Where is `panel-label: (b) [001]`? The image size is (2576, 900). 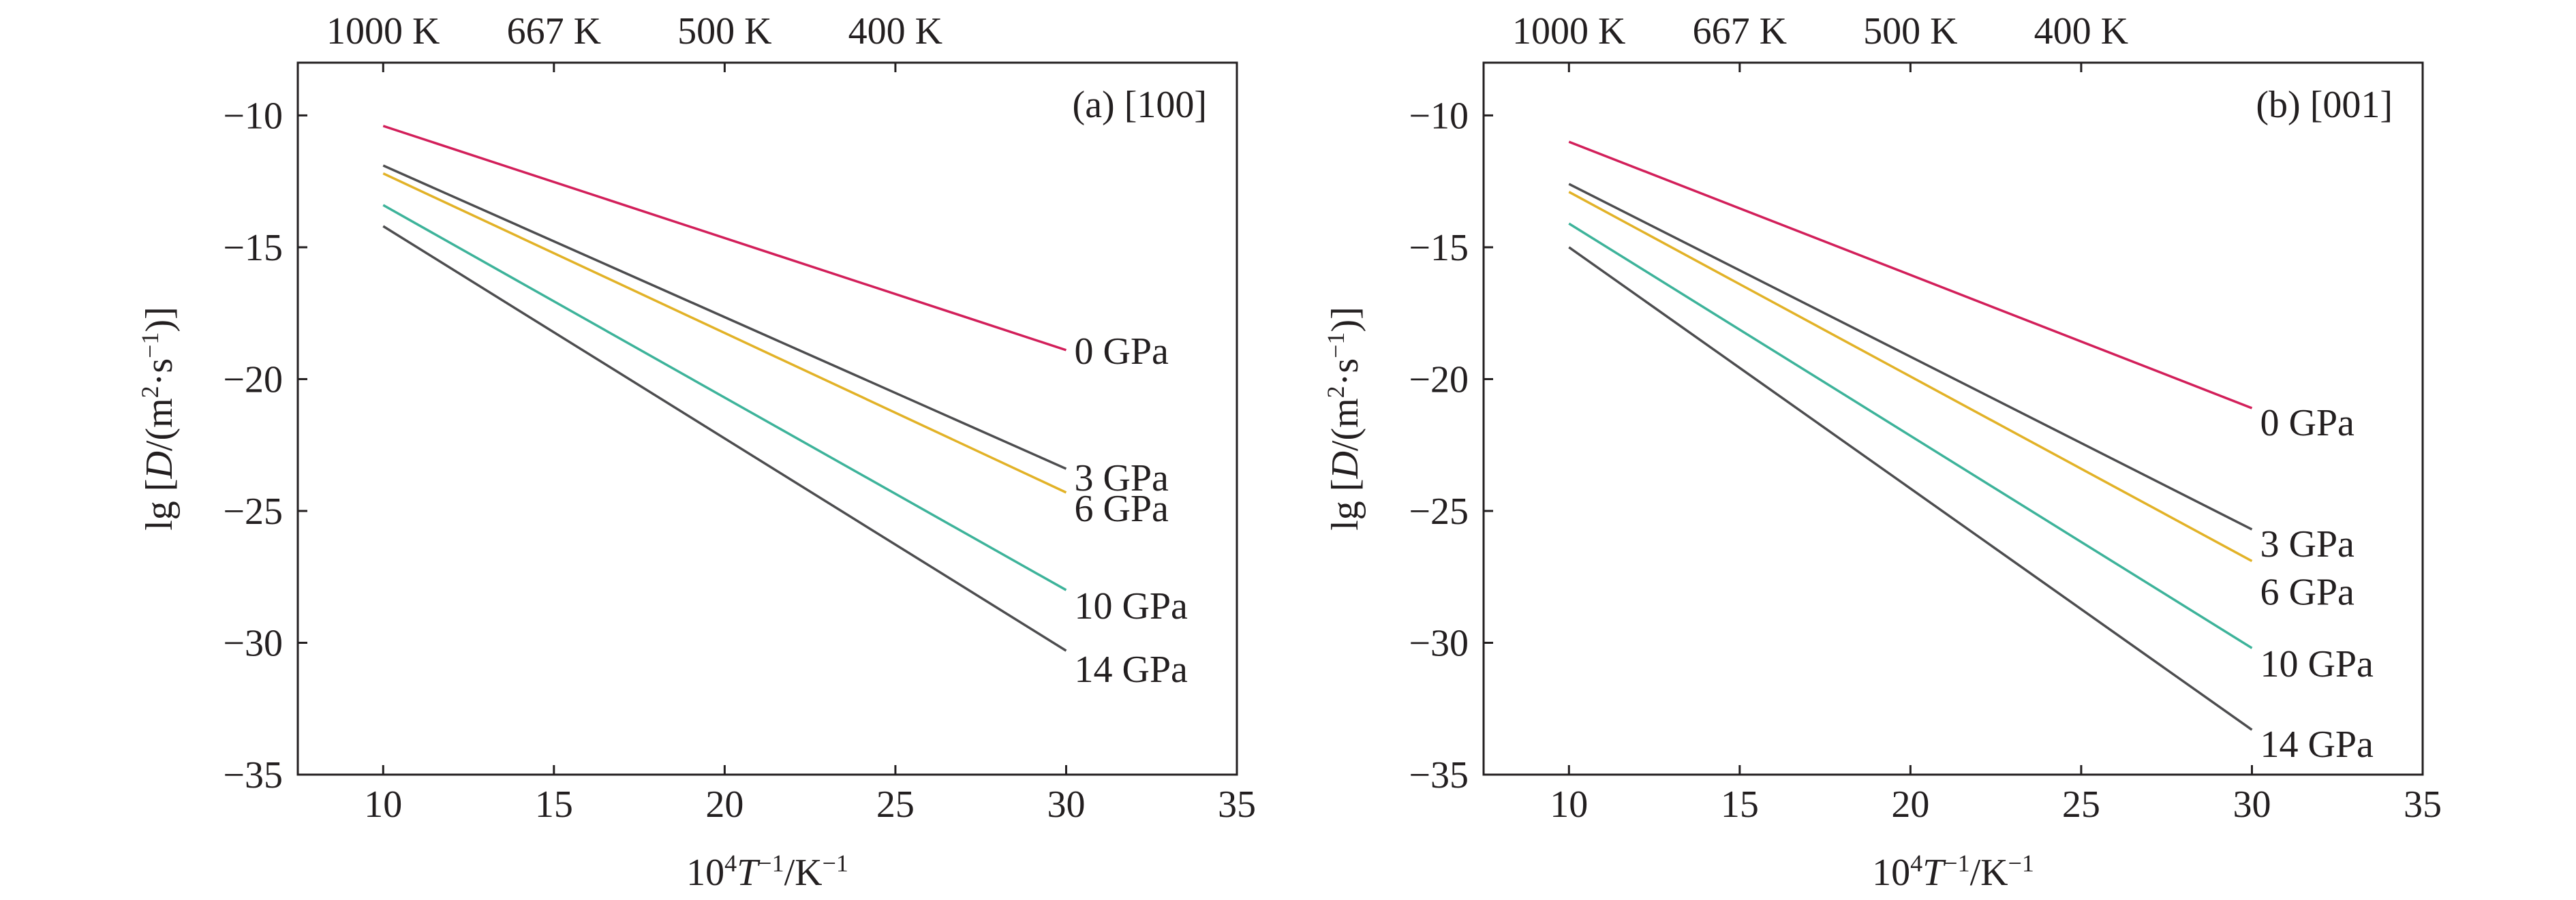 panel-label: (b) [001] is located at coordinates (2324, 105).